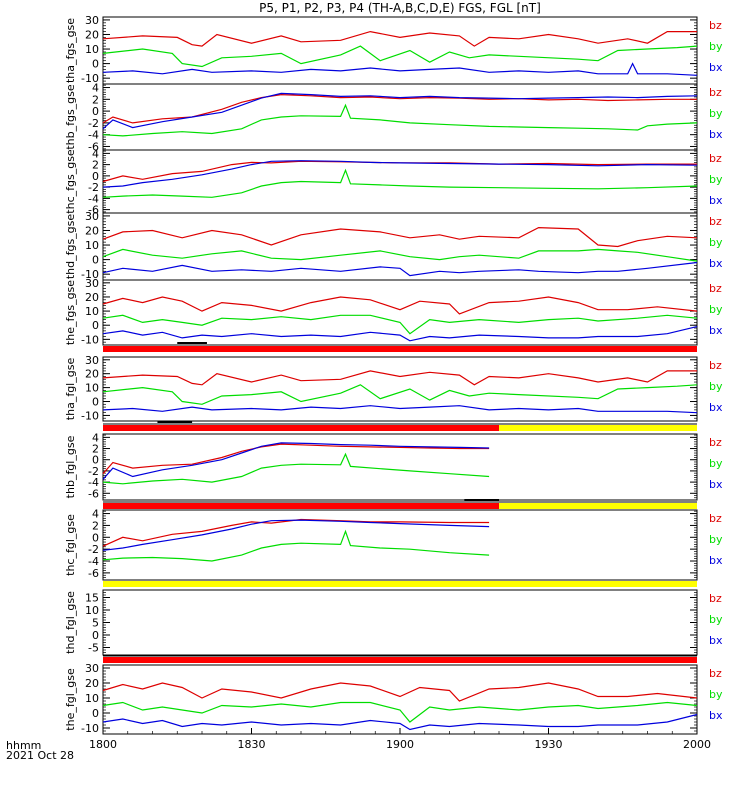 This screenshot has width=750, height=800. I want to click on y-axis-label: thd_fgs_gse, so click(70, 247).